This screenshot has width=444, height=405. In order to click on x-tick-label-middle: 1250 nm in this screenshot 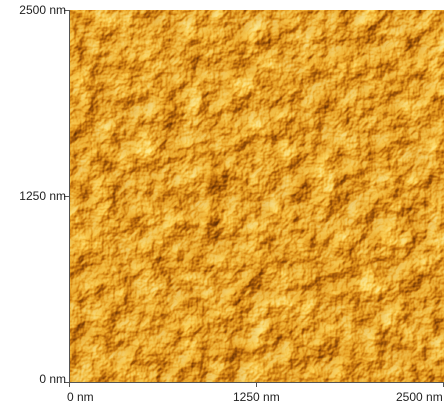, I will do `click(256, 397)`.